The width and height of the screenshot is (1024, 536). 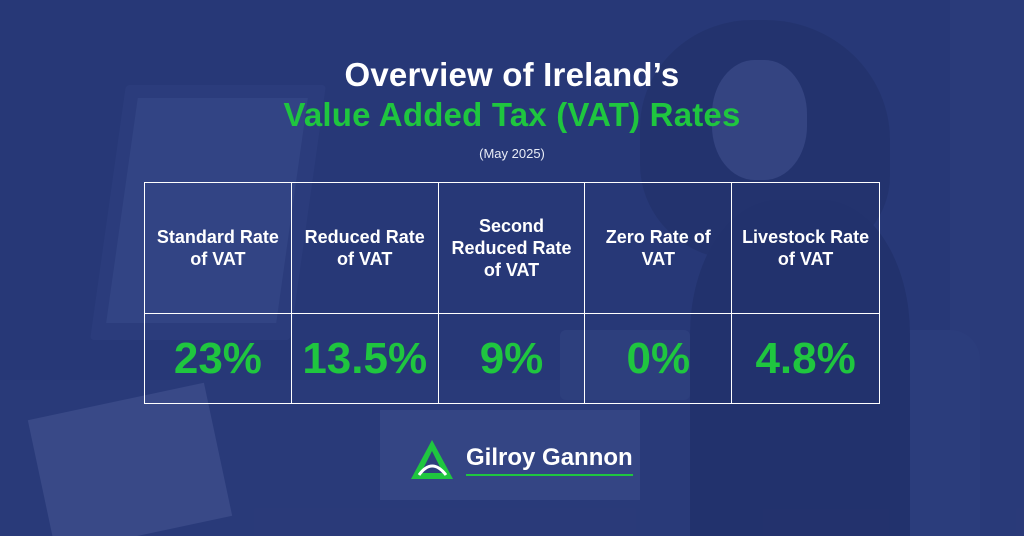 What do you see at coordinates (659, 248) in the screenshot?
I see `rate-header-zero: Zero Rate of VAT` at bounding box center [659, 248].